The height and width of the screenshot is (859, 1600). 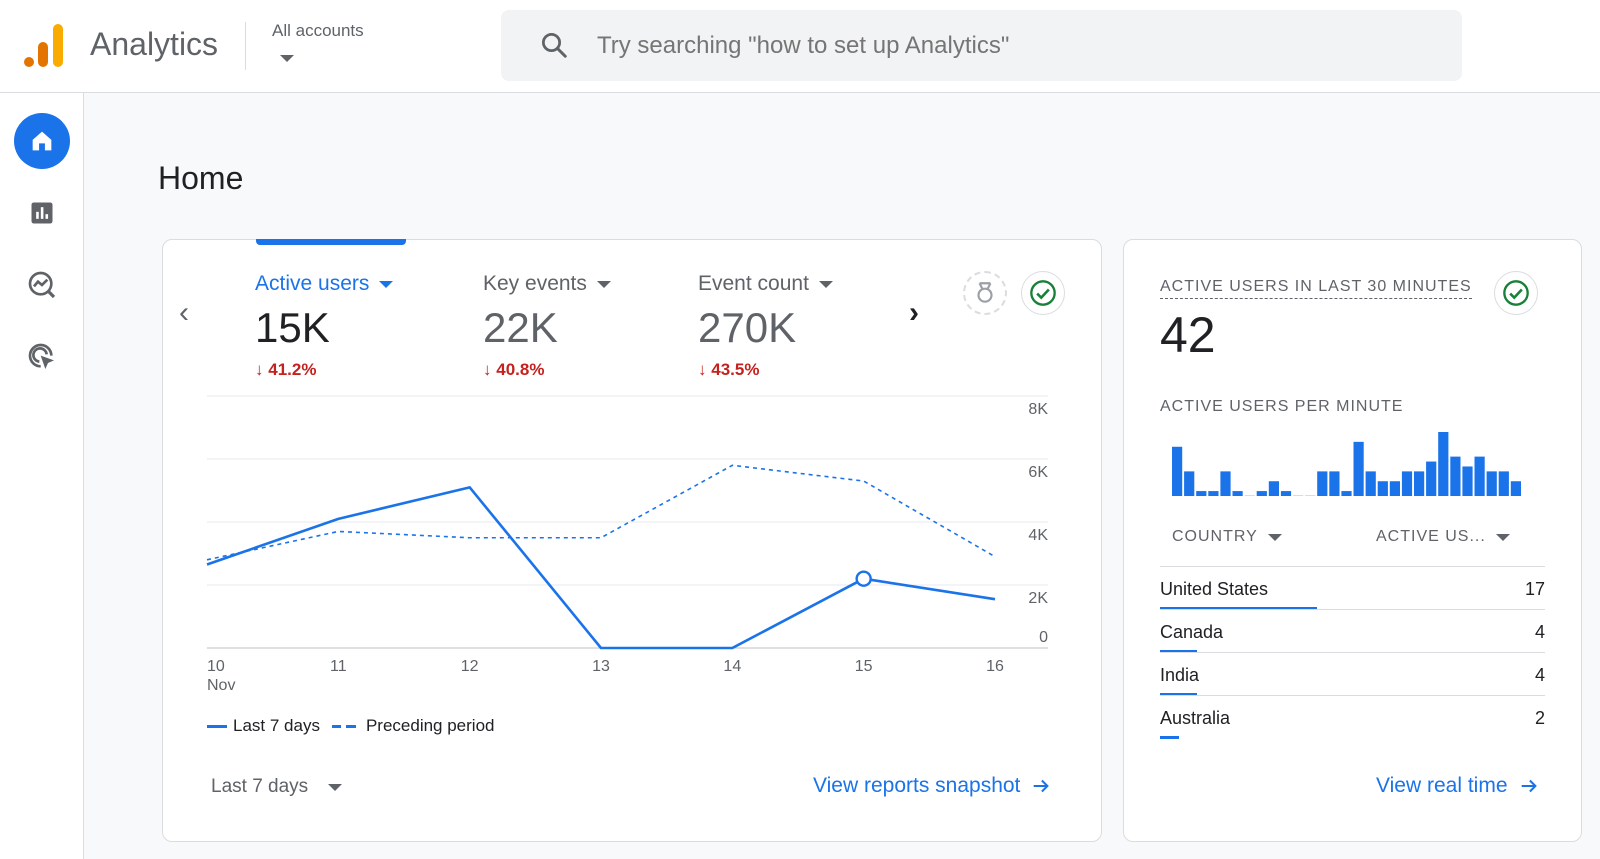 I want to click on x-tick-label: 11, so click(x=338, y=666).